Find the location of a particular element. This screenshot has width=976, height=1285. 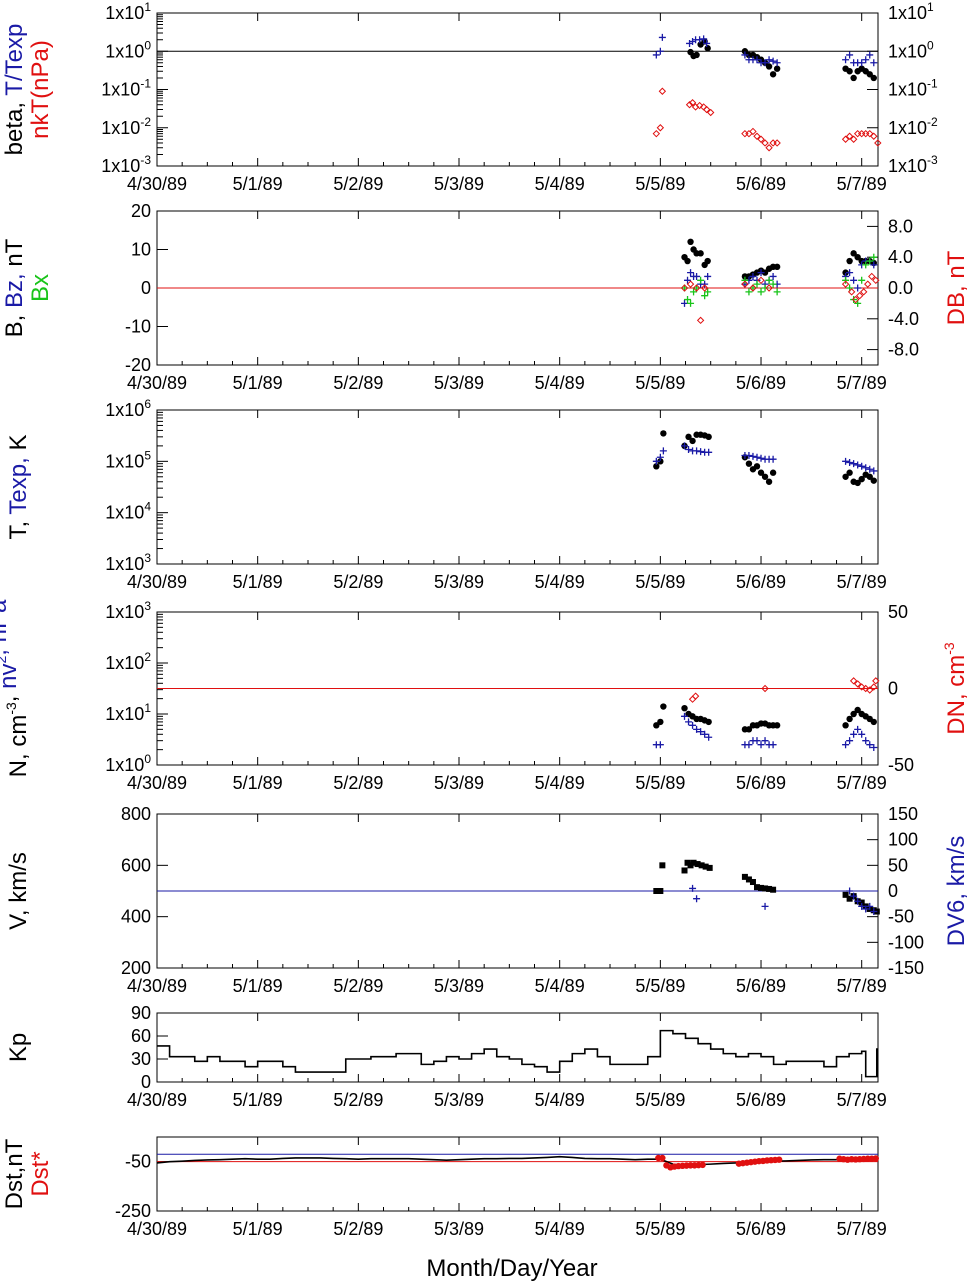

left-tick-label-exponent: 5 is located at coordinates (147, 455).